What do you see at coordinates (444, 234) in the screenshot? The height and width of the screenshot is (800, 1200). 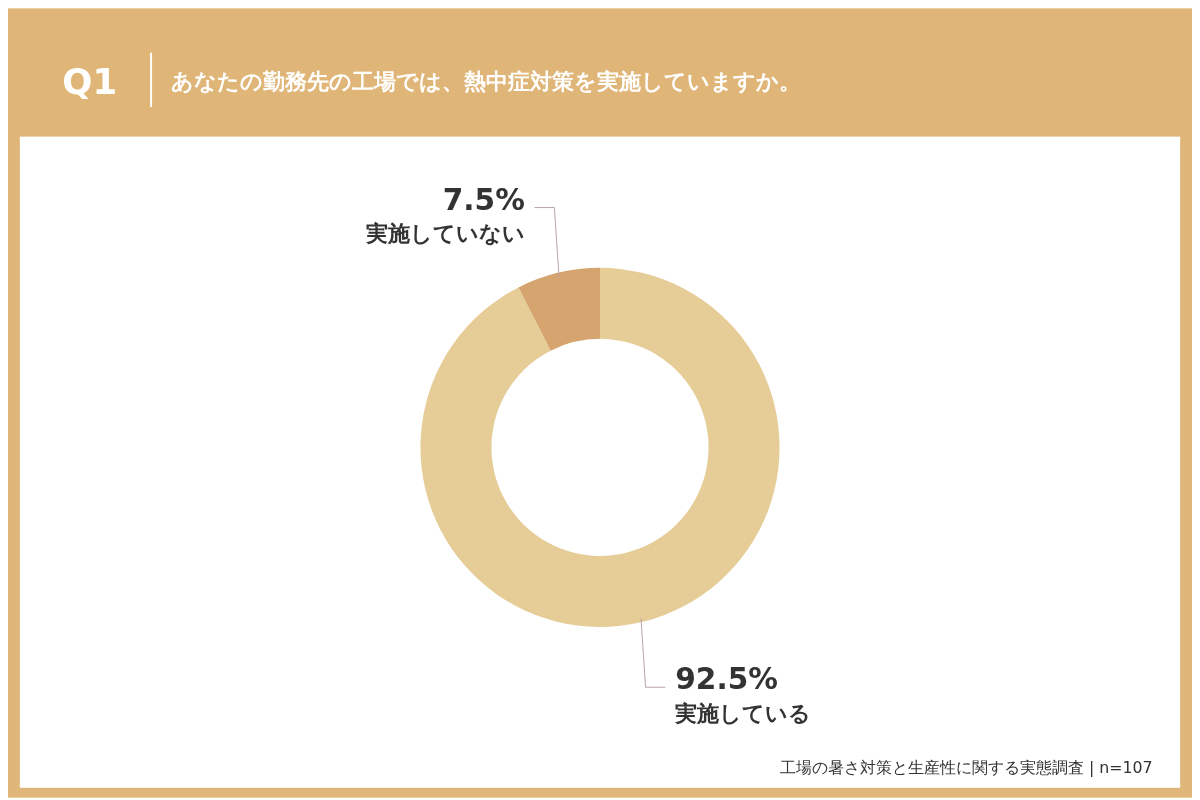 I see `slice-label: 実施していない` at bounding box center [444, 234].